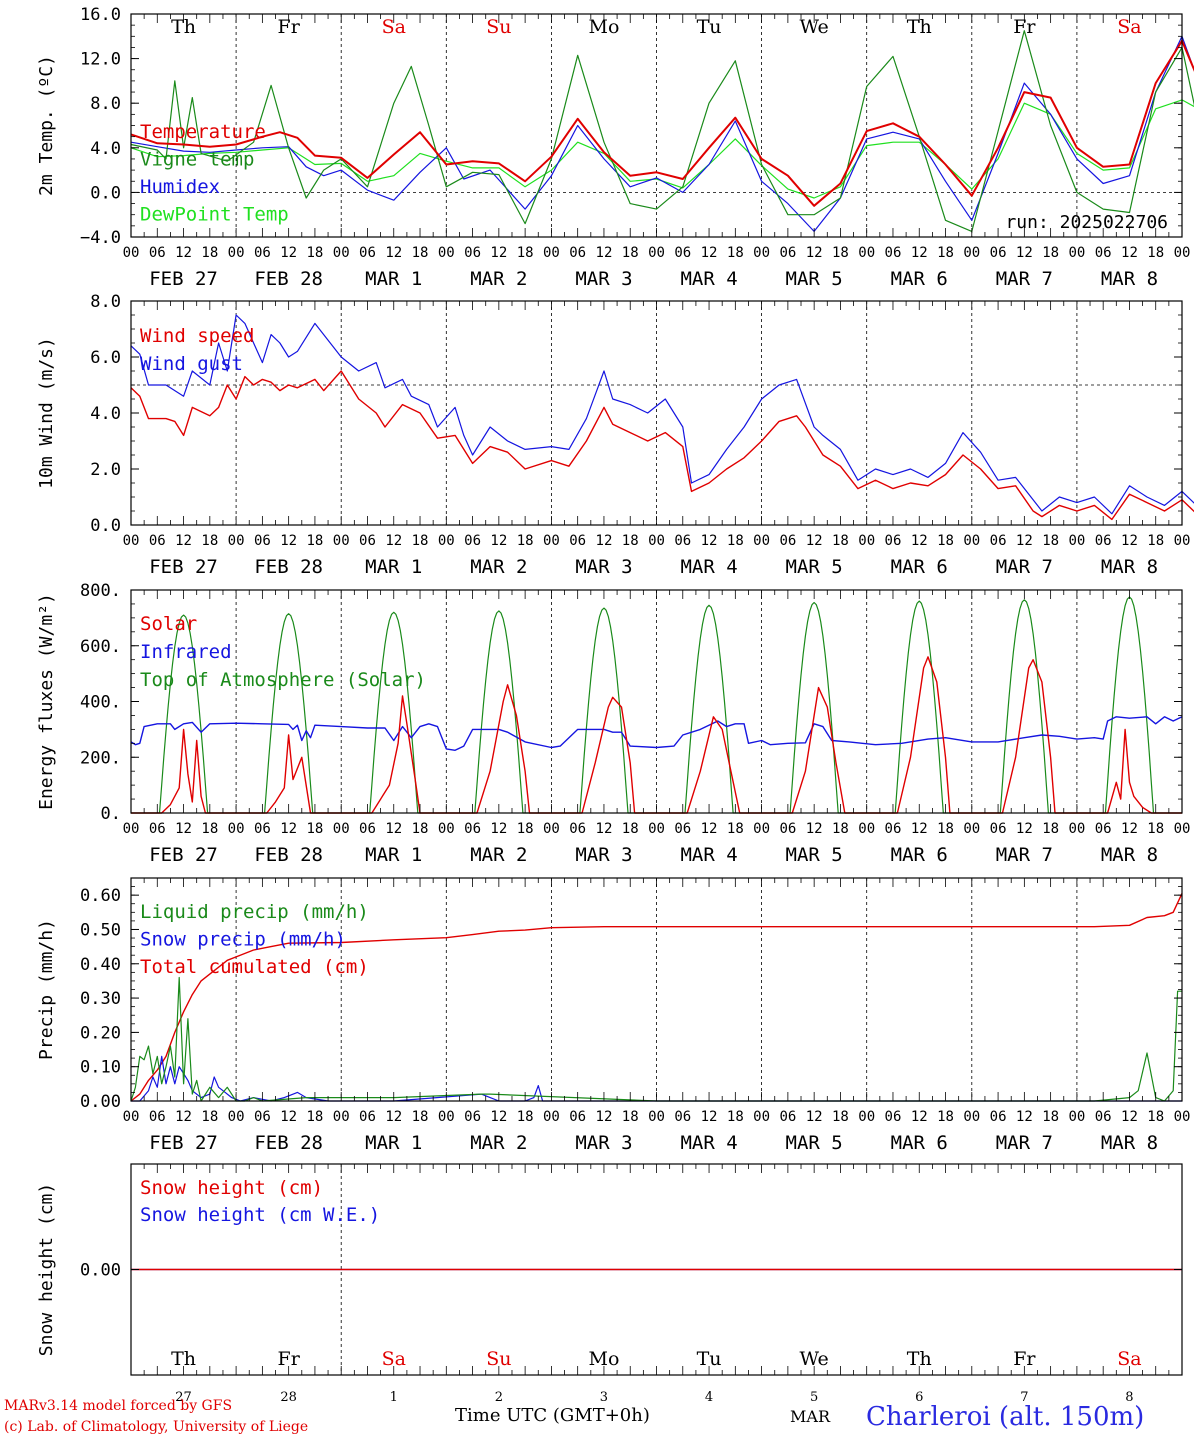  I want to click on y-tick-label: 200., so click(100, 758).